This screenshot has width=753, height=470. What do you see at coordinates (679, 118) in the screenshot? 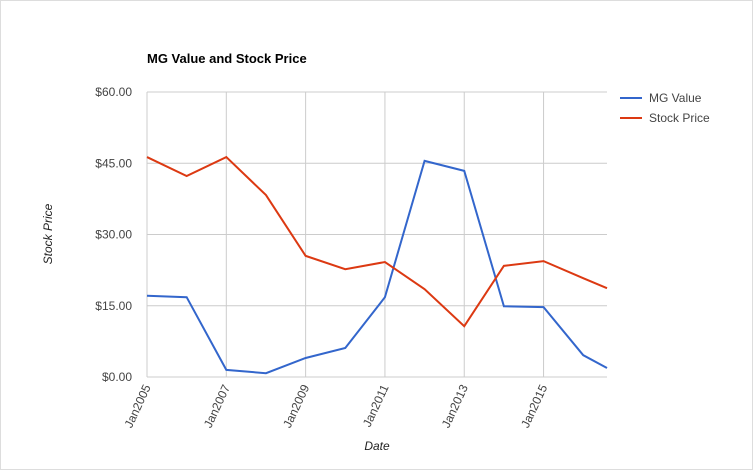
I see `legend-label: Stock Price` at bounding box center [679, 118].